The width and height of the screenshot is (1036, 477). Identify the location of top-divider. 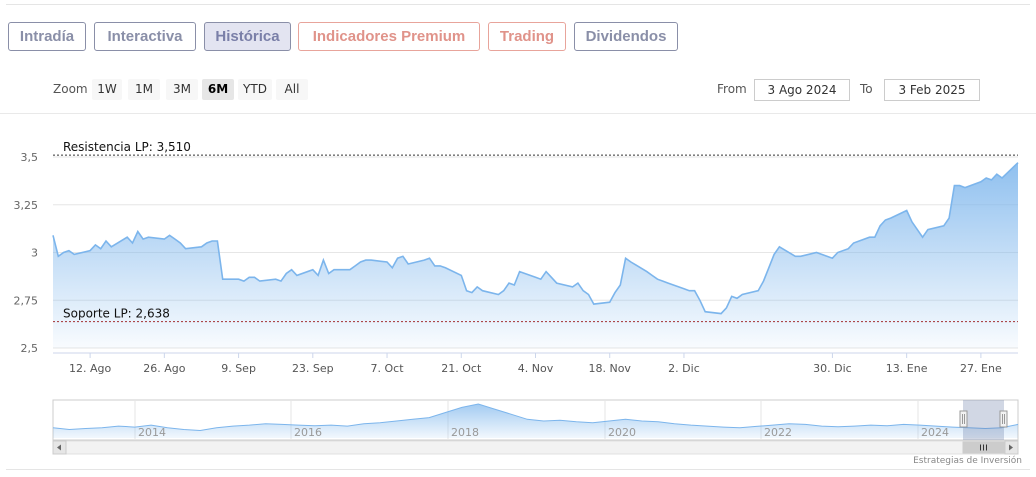
(518, 4).